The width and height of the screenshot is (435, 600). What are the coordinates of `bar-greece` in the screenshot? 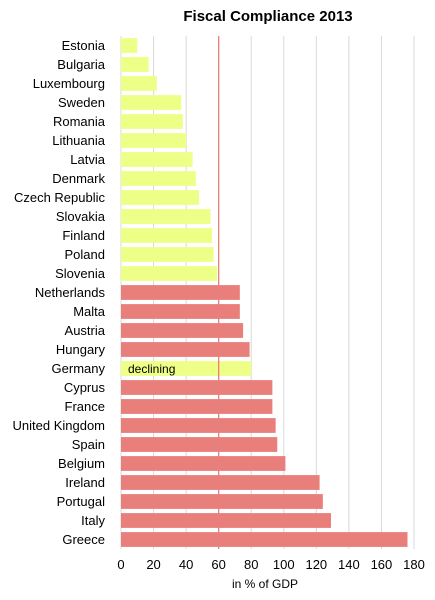 It's located at (264, 539).